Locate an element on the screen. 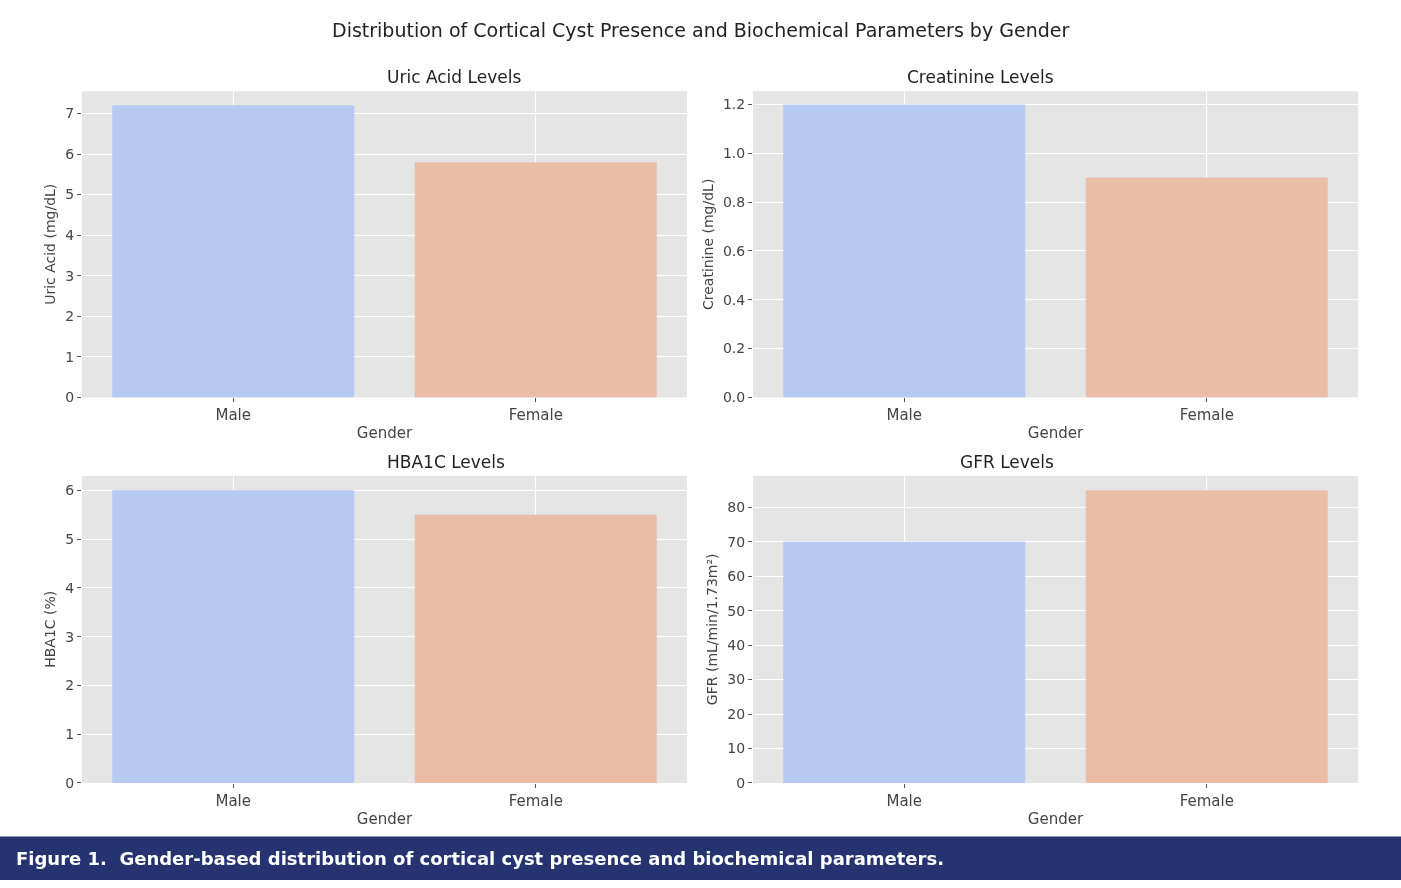  y-tick-label: 0.6 is located at coordinates (734, 250).